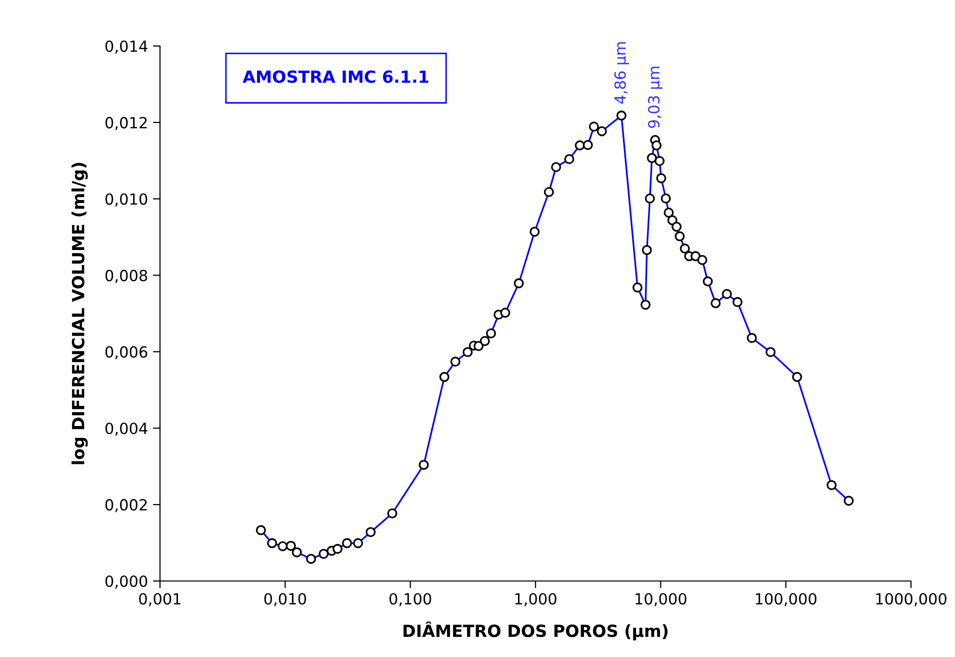 Image resolution: width=955 pixels, height=657 pixels. What do you see at coordinates (126, 276) in the screenshot?
I see `y-tick-label: 0,008` at bounding box center [126, 276].